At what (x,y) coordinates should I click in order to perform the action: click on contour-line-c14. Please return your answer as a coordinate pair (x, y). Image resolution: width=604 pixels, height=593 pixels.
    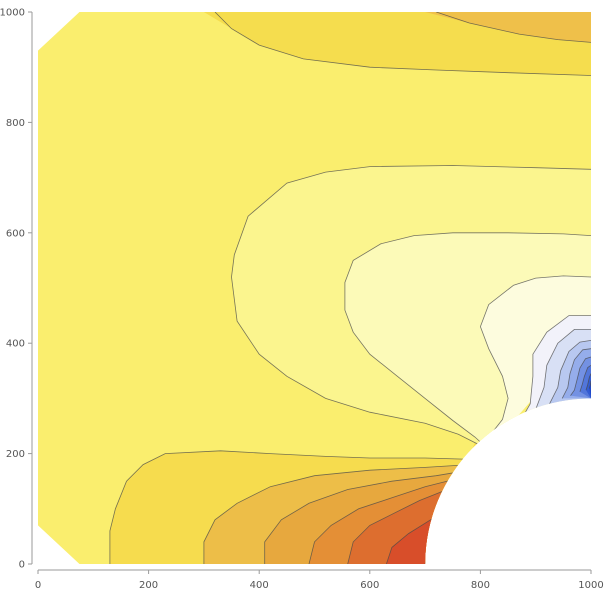
    Looking at the image, I should click on (298, 507).